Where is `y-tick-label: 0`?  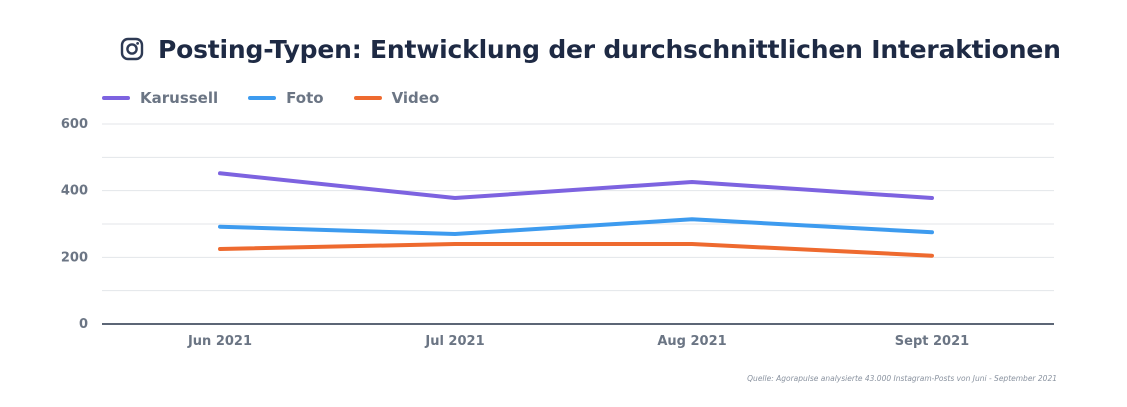 y-tick-label: 0 is located at coordinates (83, 324).